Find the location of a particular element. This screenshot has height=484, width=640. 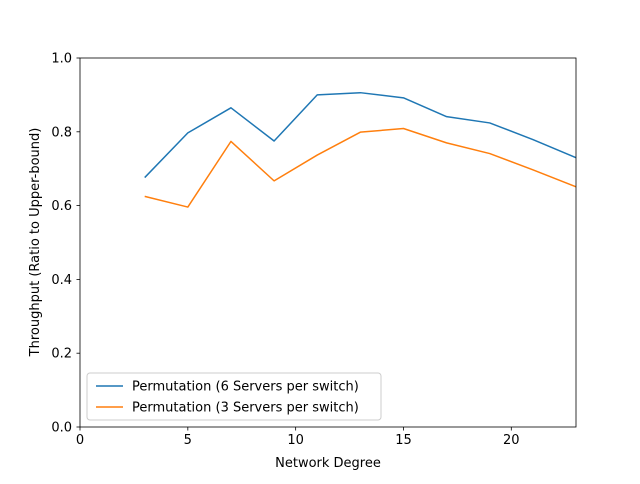

x-tick-label: 10 is located at coordinates (295, 440).